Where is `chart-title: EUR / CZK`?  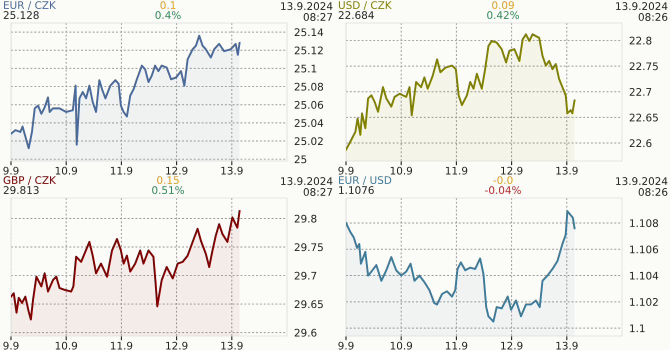 chart-title: EUR / CZK is located at coordinates (30, 5).